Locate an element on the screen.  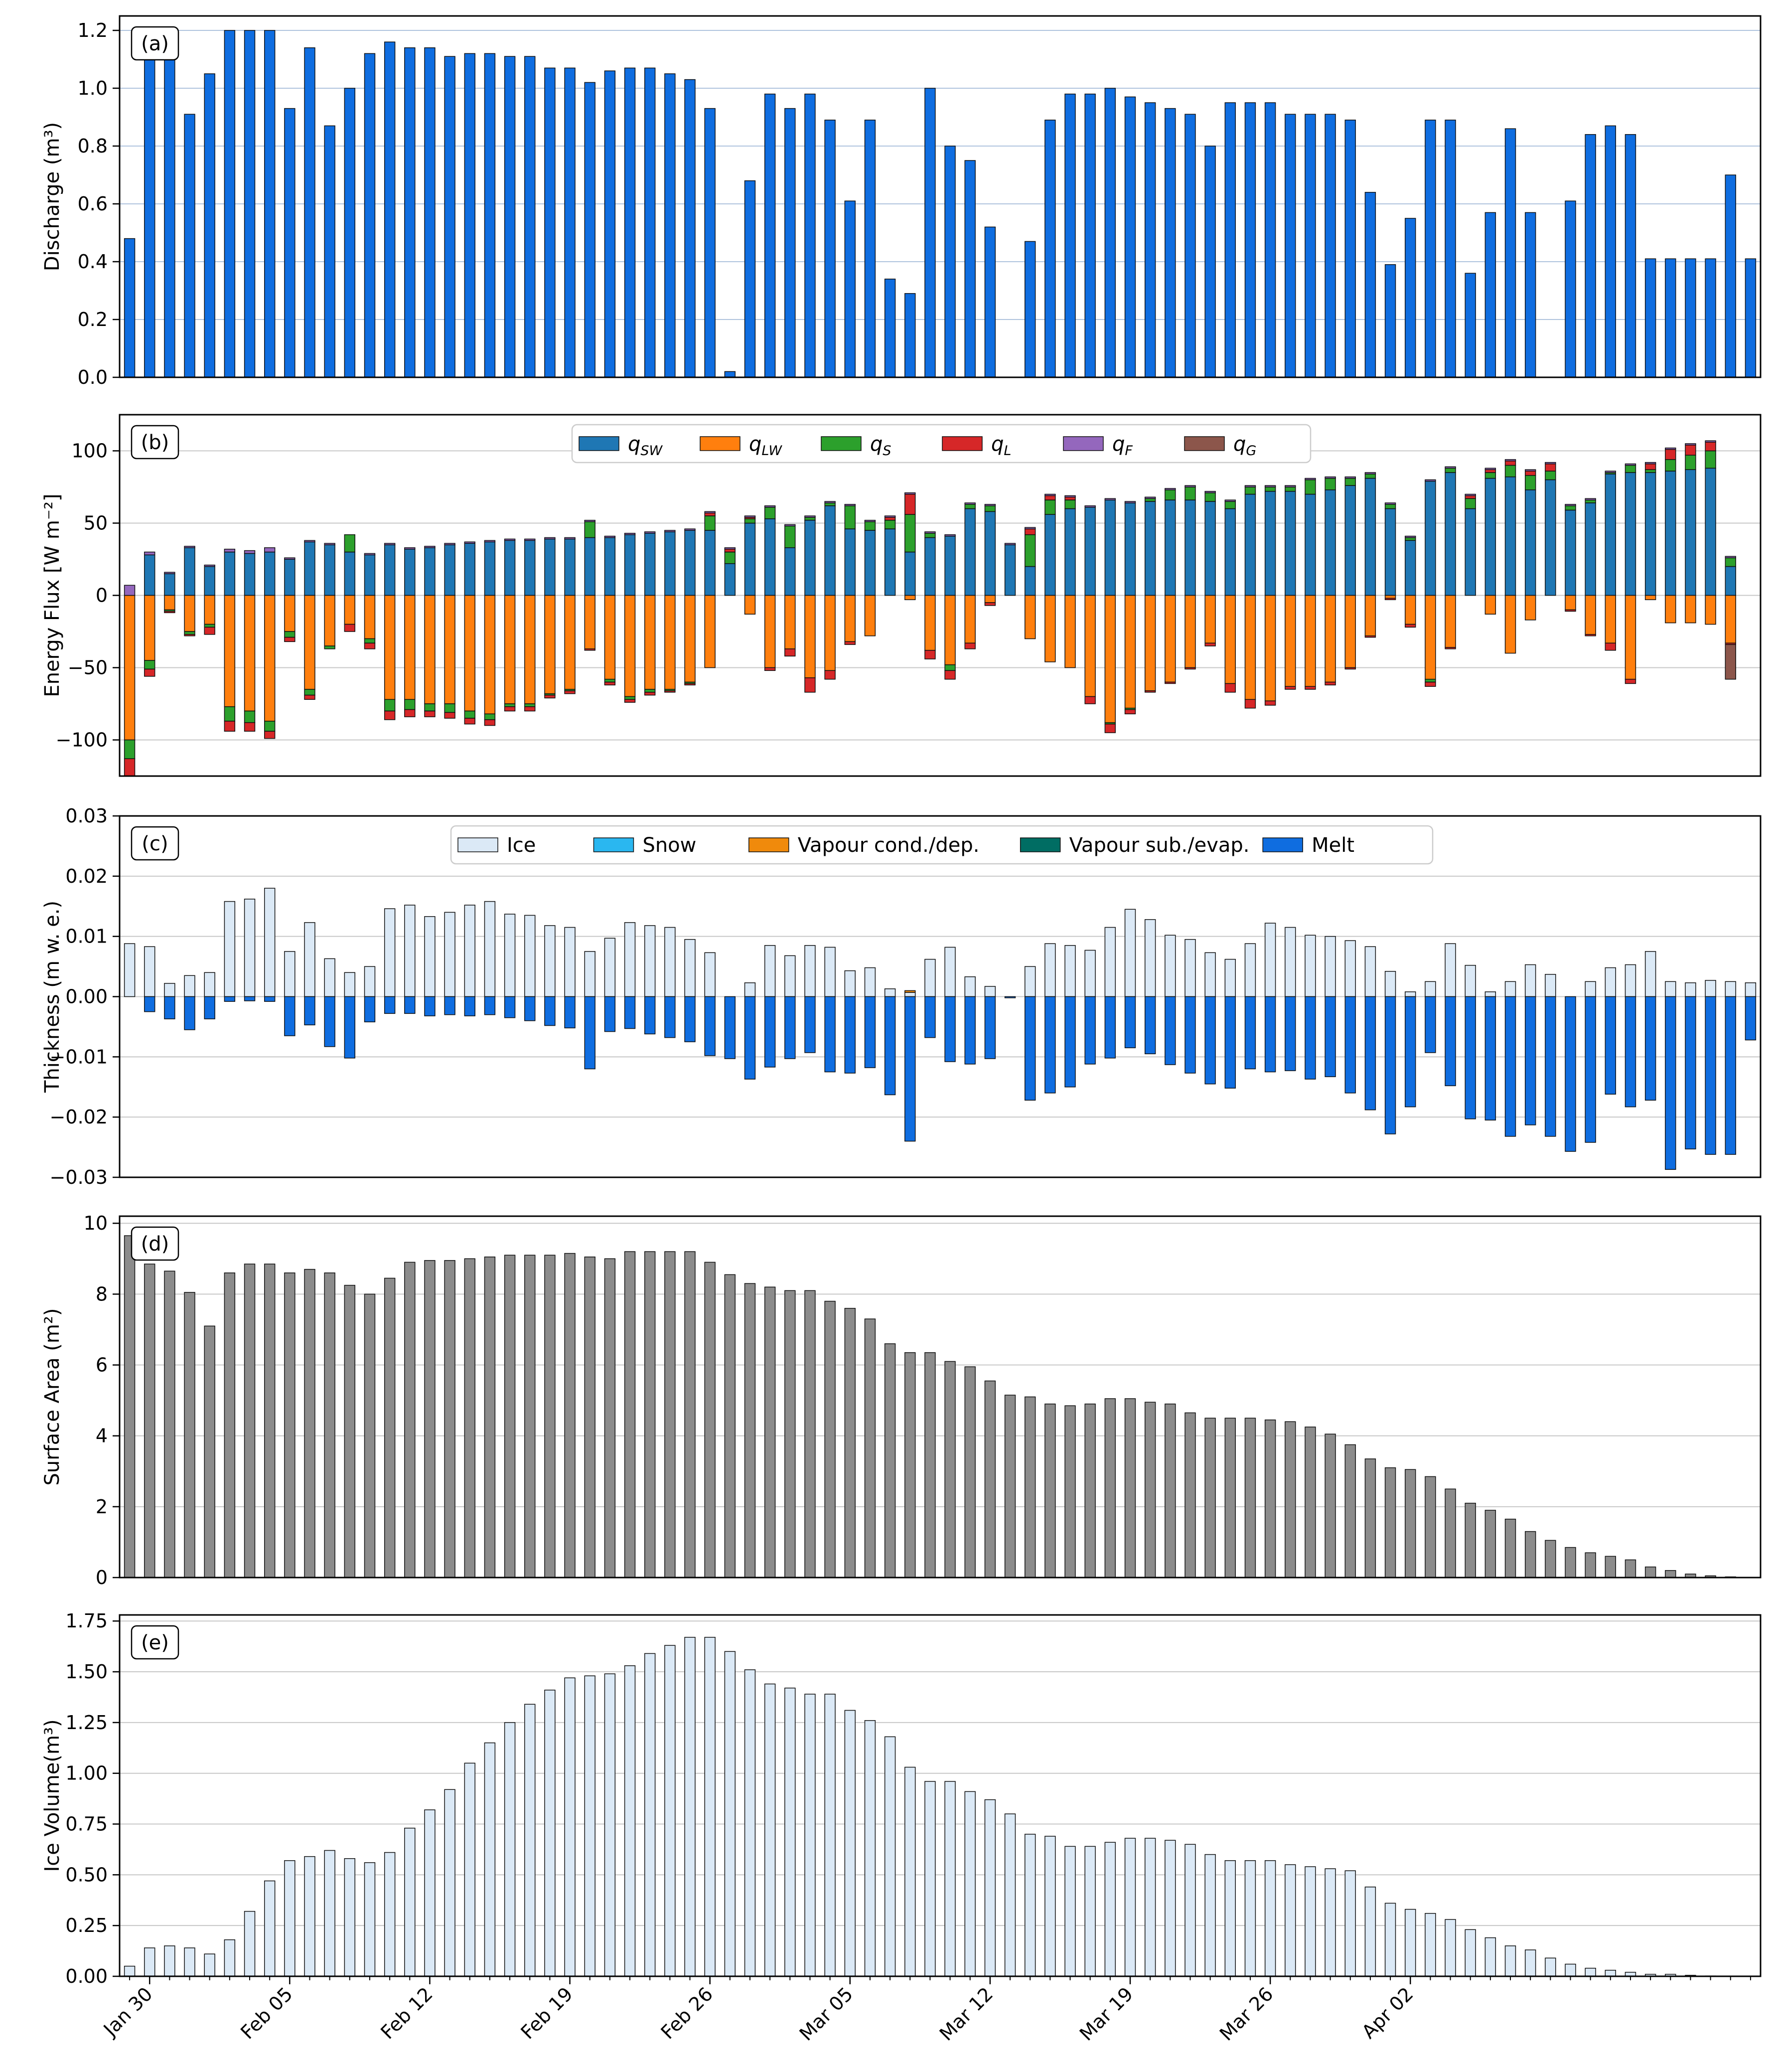
y-tick-label: 1.0 is located at coordinates (93, 88).